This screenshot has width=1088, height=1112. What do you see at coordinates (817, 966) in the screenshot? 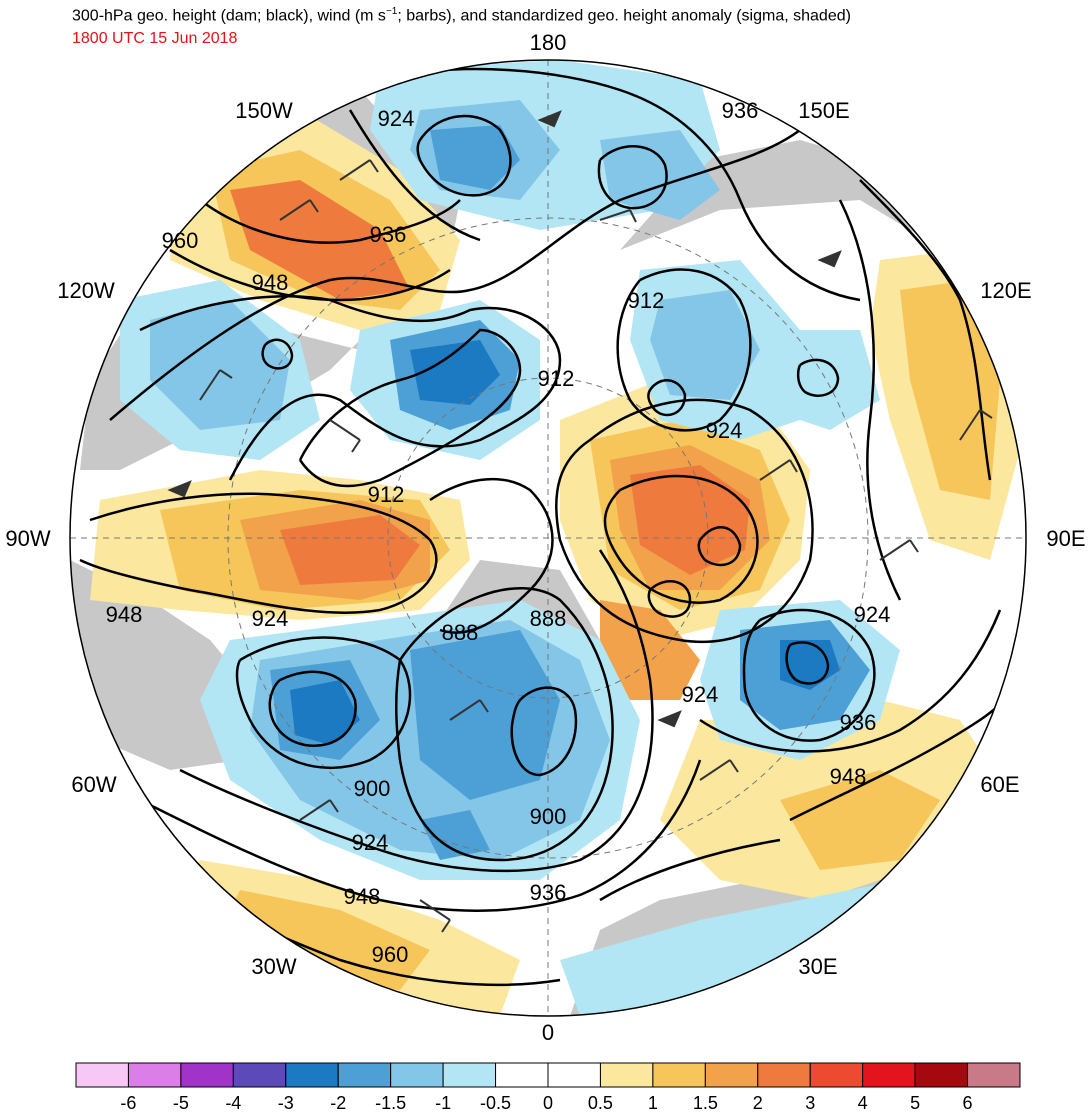
I see `lon-label-30e: 30E` at bounding box center [817, 966].